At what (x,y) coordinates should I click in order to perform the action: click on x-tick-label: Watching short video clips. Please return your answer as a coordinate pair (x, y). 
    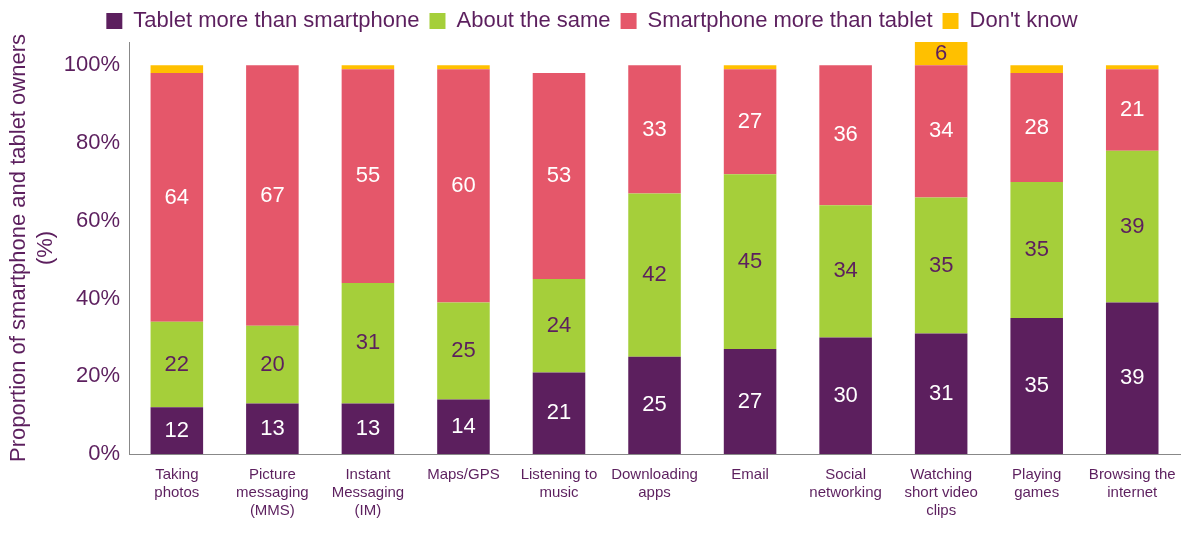
    Looking at the image, I should click on (941, 492).